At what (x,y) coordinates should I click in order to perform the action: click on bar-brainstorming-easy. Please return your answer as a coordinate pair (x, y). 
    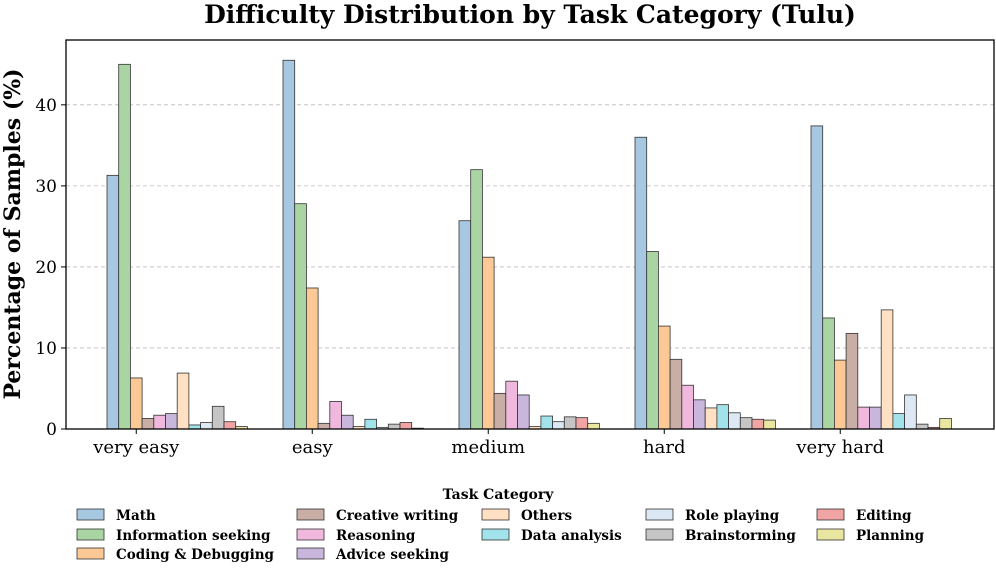
    Looking at the image, I should click on (394, 426).